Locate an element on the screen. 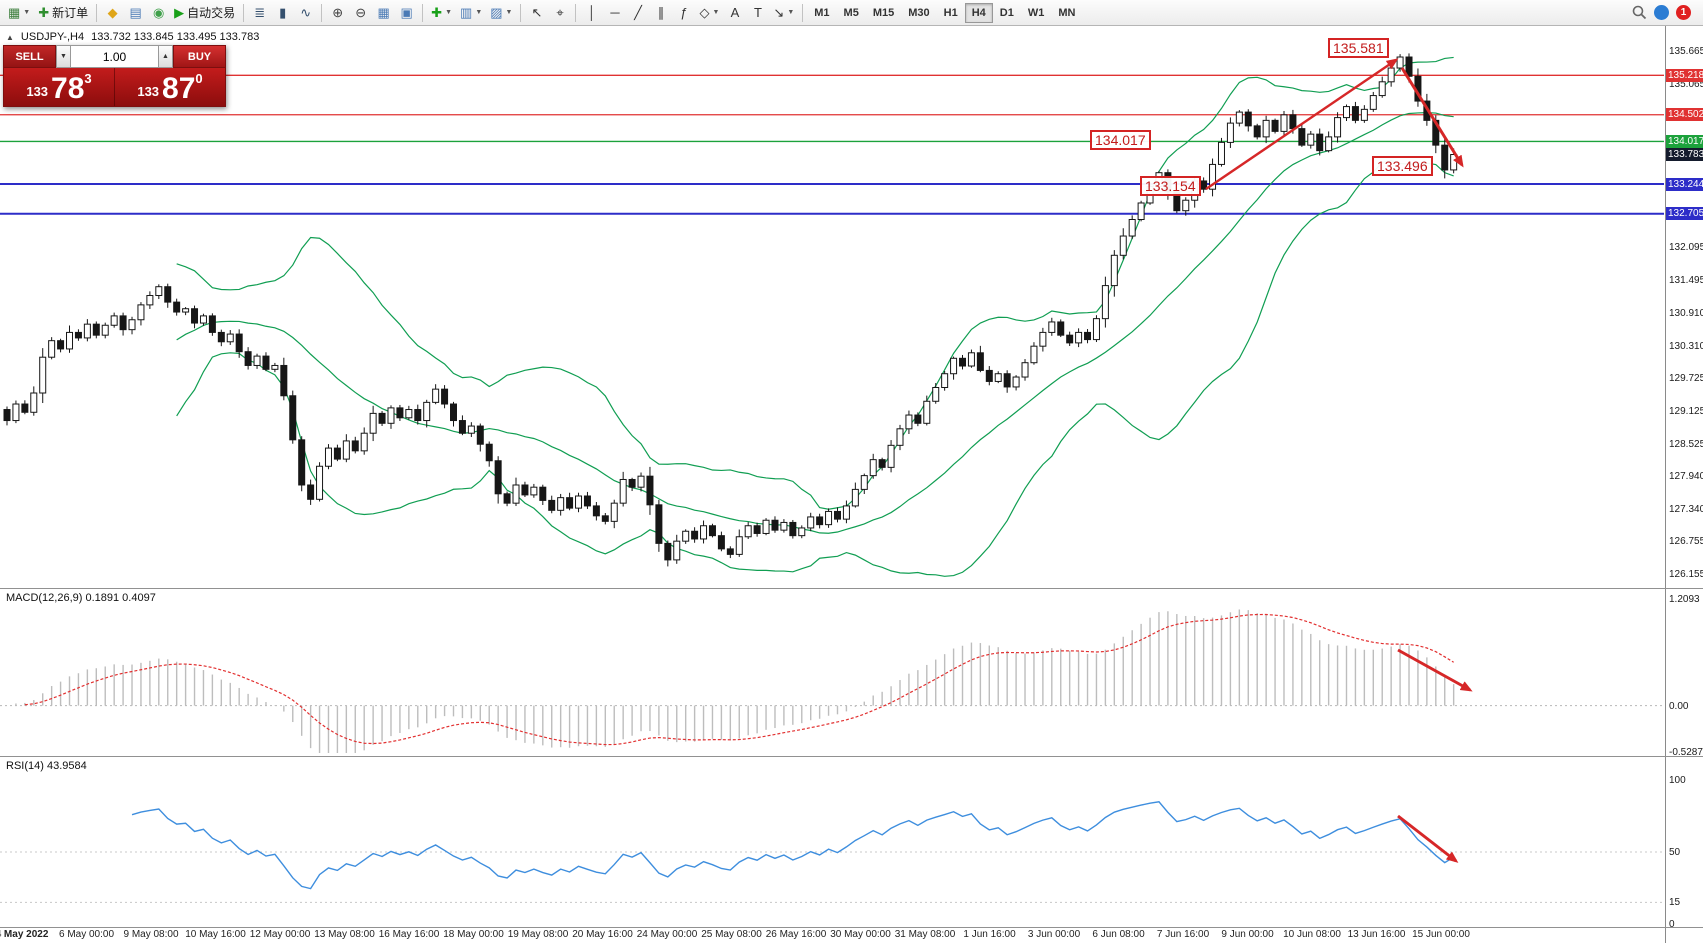  toolbar-fibonacci-button: ƒ is located at coordinates (683, 13).